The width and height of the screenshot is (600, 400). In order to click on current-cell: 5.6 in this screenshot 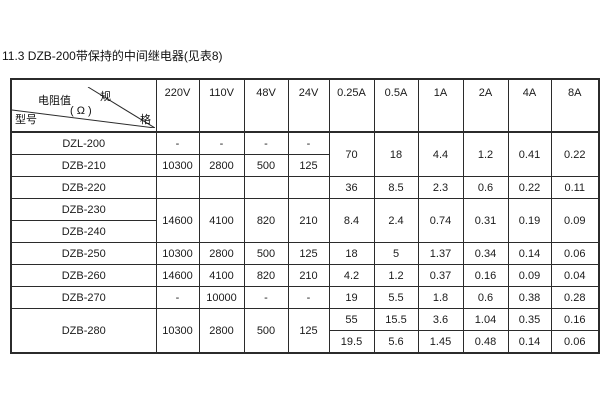, I will do `click(396, 342)`.